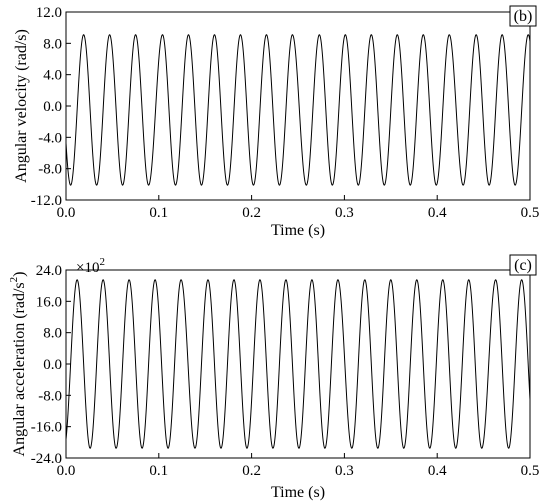 Image resolution: width=550 pixels, height=504 pixels. I want to click on velocity-x-ticks: 0.0 0.1 0.2 0.3 0.4 0.5, so click(298, 208).